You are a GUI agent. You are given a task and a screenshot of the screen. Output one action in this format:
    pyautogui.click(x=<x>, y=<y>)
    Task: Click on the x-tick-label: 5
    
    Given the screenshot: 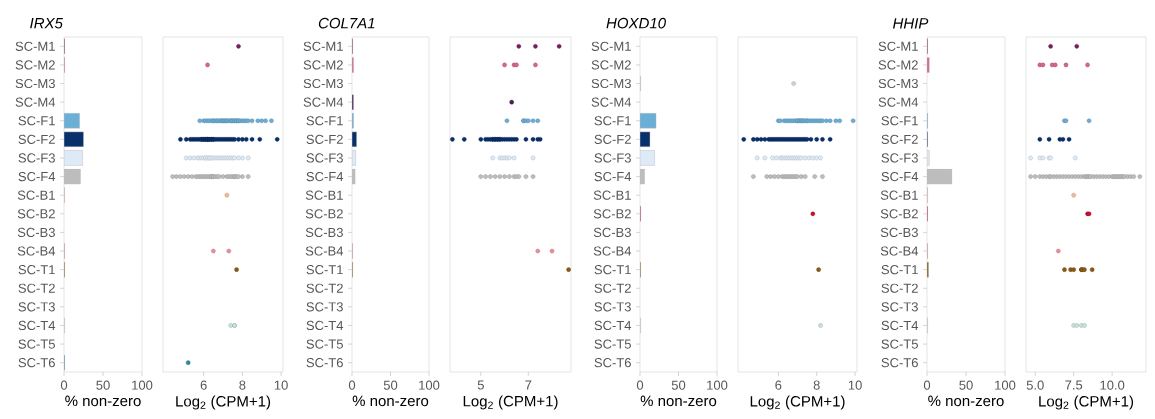 What is the action you would take?
    pyautogui.click(x=480, y=385)
    